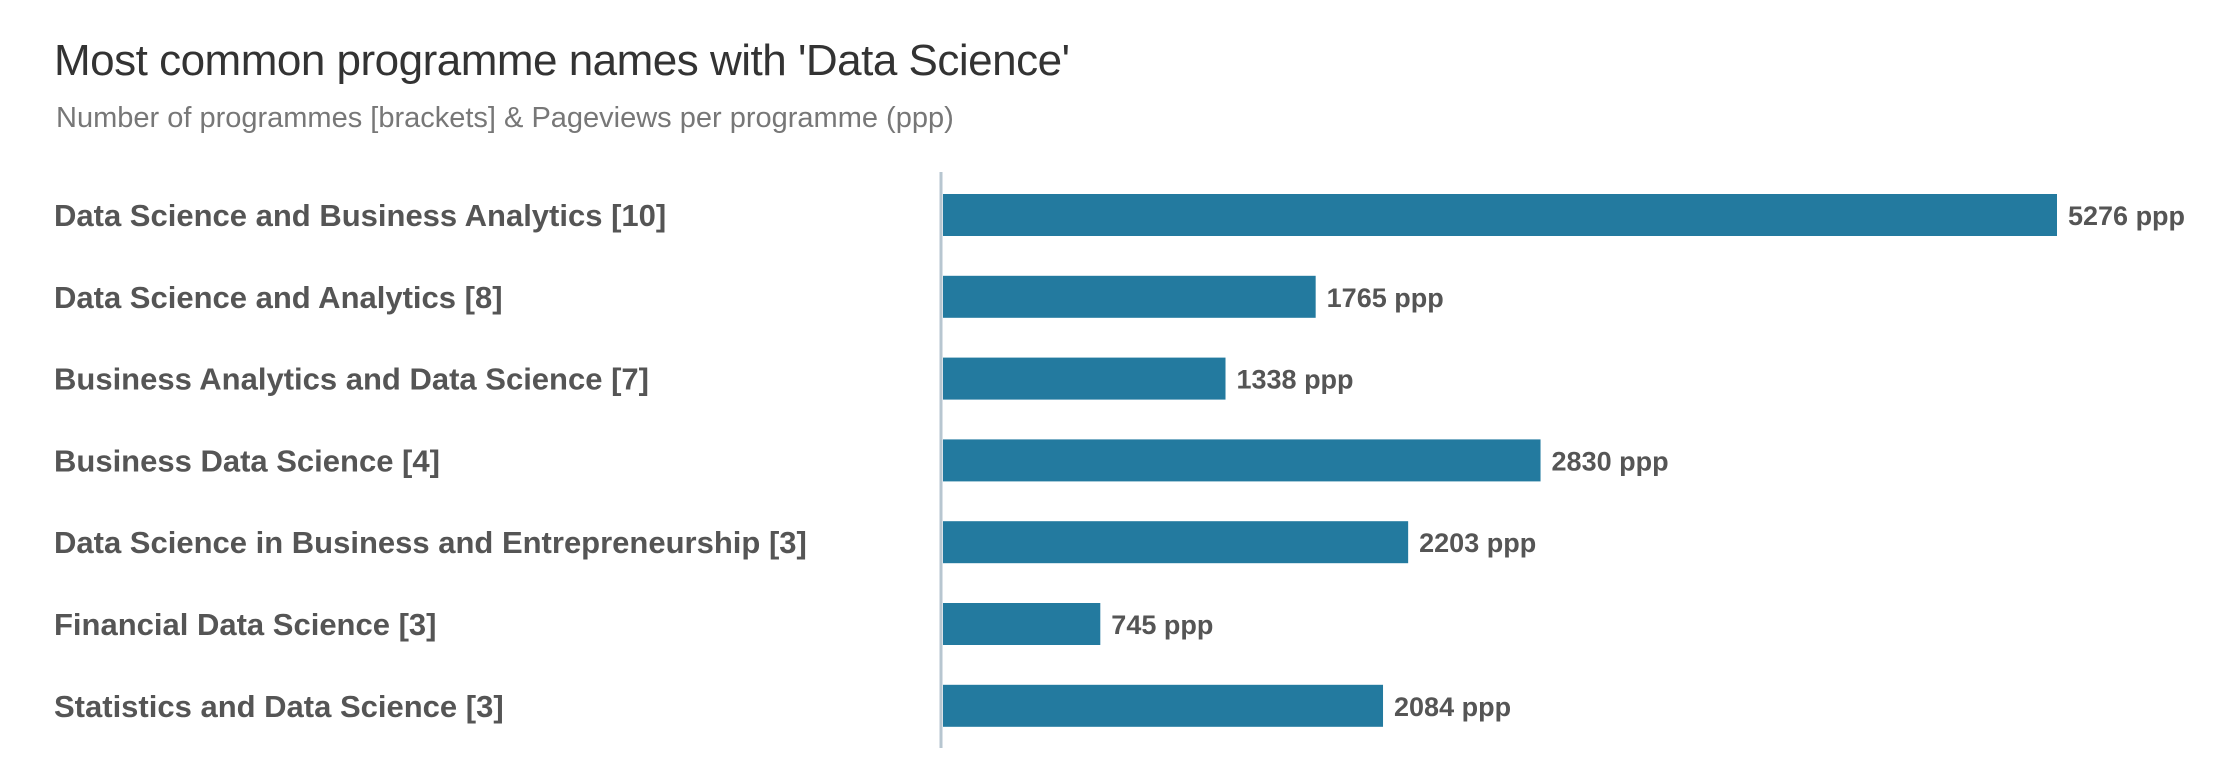 Image resolution: width=2232 pixels, height=774 pixels. I want to click on category-label: Financial Data Science [3], so click(245, 624).